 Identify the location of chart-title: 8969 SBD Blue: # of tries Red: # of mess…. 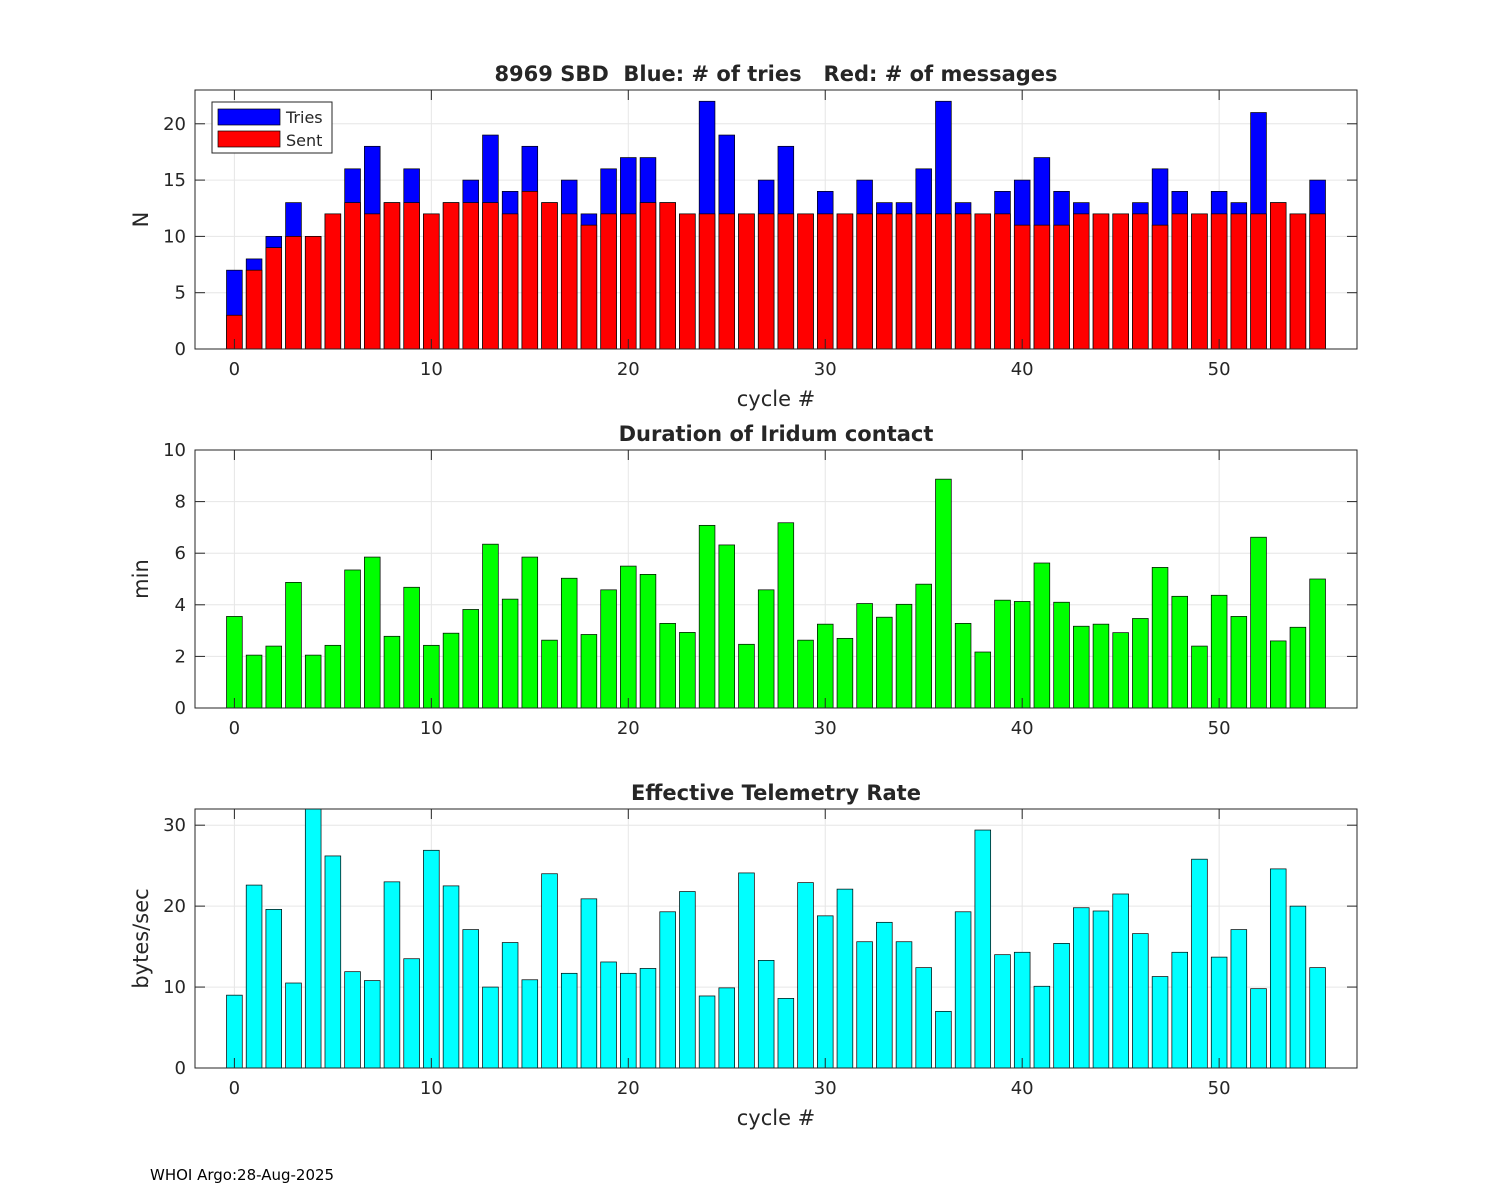
(775, 74).